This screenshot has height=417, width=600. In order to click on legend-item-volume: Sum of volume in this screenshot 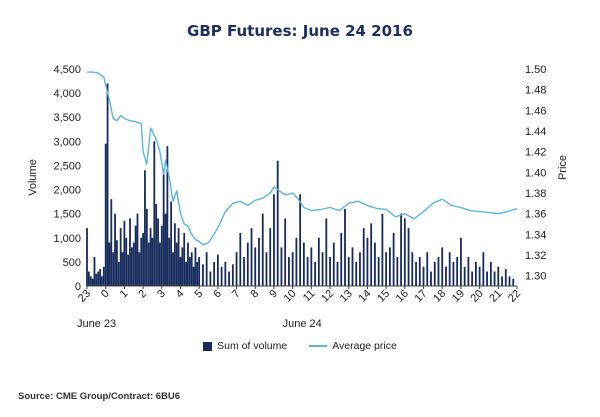, I will do `click(245, 346)`.